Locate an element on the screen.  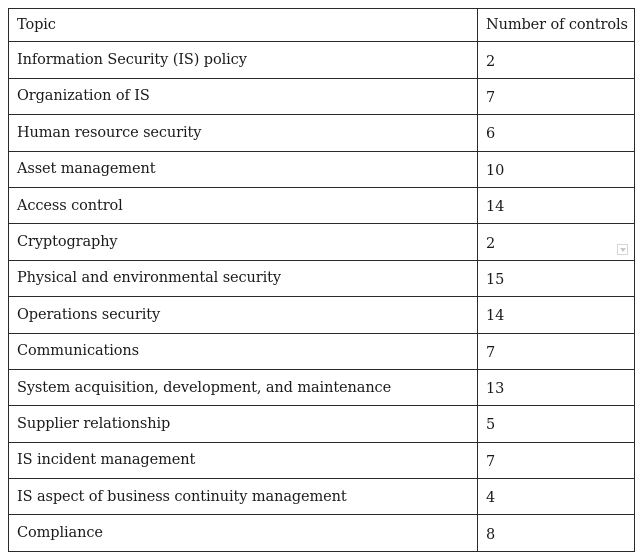
count-cell: 4 is located at coordinates (556, 497).